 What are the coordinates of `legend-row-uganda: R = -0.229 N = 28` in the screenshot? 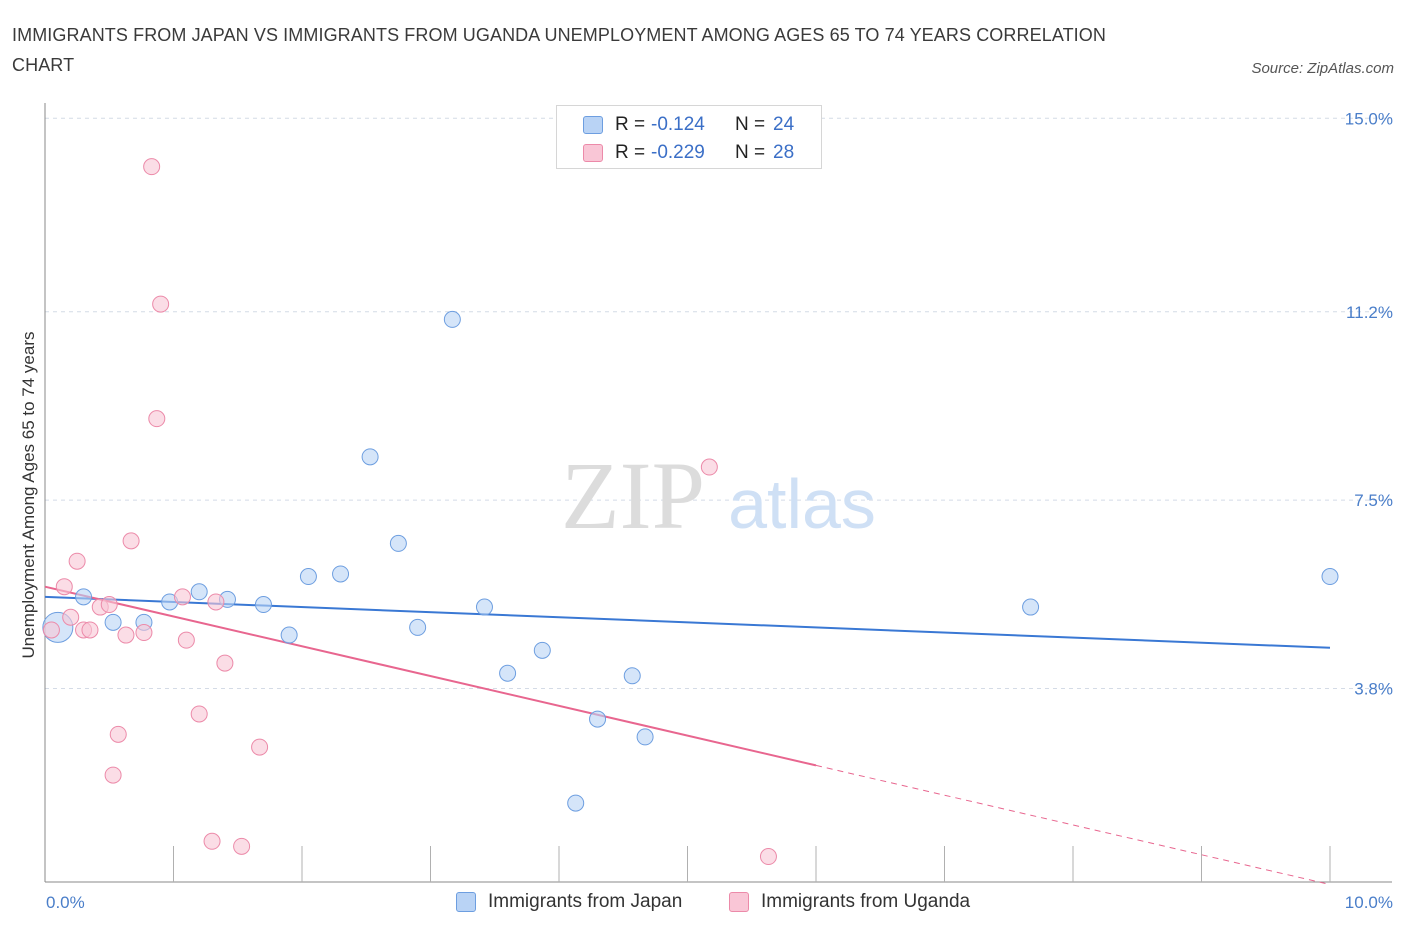 It's located at (688, 153).